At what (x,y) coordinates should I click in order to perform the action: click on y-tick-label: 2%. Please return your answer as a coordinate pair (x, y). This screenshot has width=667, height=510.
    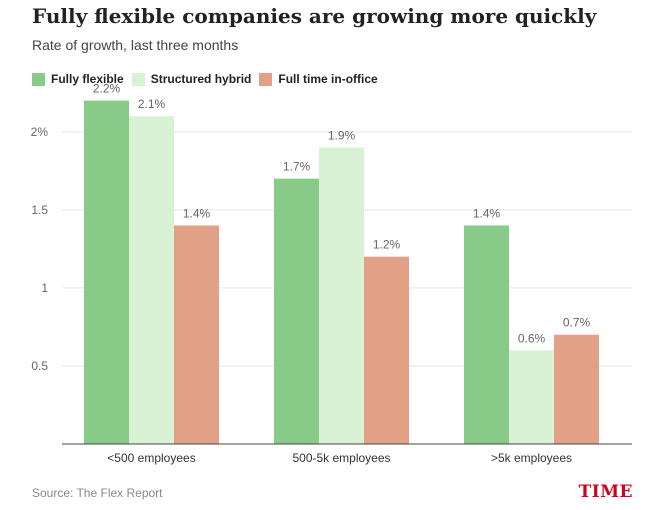
    Looking at the image, I should click on (40, 132).